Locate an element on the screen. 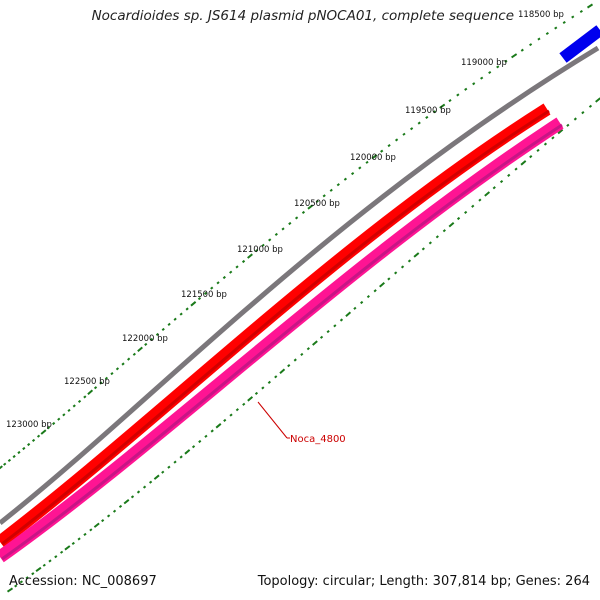 This screenshot has height=600, width=600. tick-label: 119000 bp is located at coordinates (484, 63).